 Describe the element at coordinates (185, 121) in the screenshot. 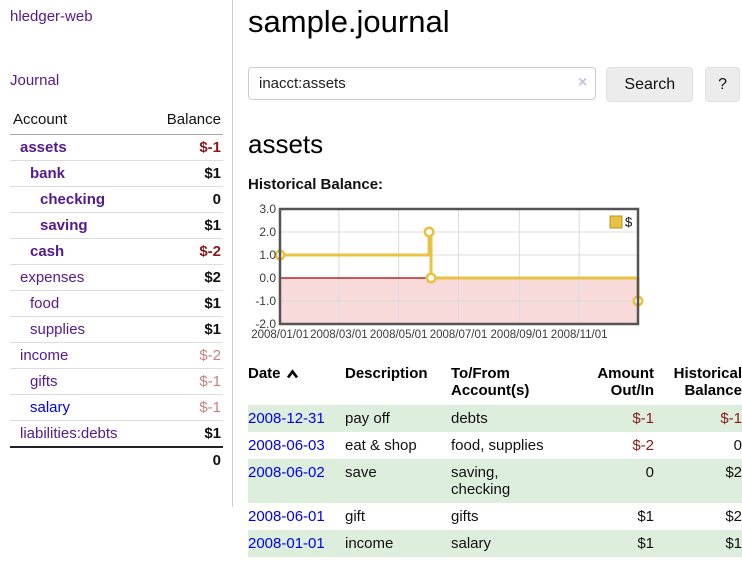

I see `accounts-header-balance: Balance` at that location.